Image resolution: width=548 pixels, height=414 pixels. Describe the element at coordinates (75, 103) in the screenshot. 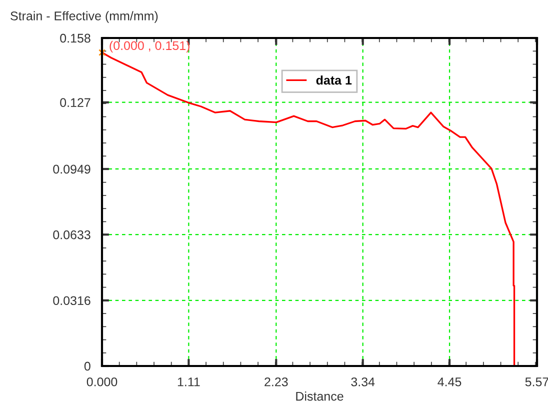

I see `y-tick-label: 0.127` at that location.